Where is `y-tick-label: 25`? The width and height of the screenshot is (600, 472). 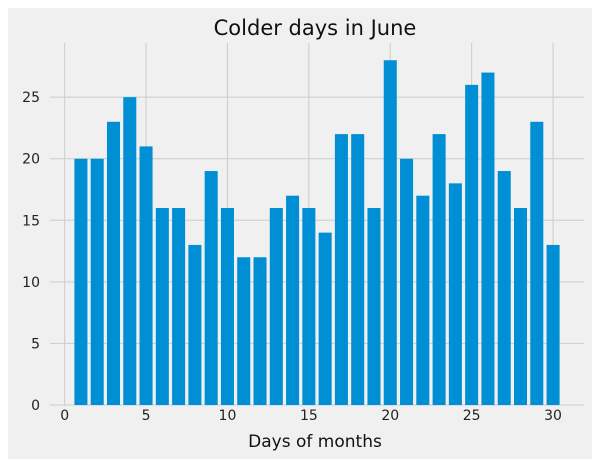 y-tick-label: 25 is located at coordinates (31, 98).